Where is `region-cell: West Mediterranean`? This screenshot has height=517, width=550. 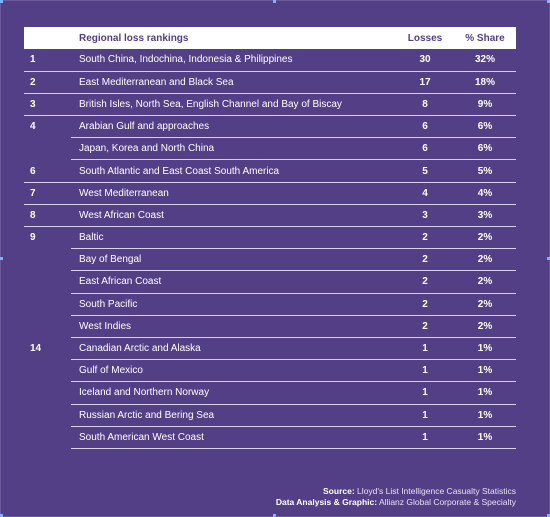
region-cell: West Mediterranean is located at coordinates (233, 193).